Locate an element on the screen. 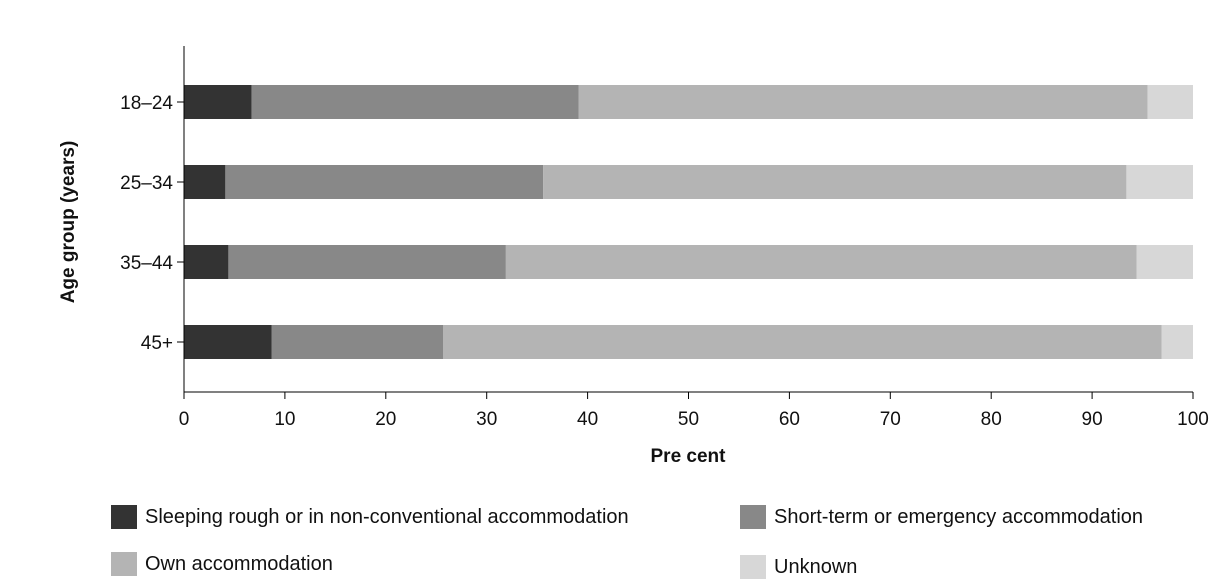 The width and height of the screenshot is (1232, 584). x-tick-label: 40 is located at coordinates (587, 419).